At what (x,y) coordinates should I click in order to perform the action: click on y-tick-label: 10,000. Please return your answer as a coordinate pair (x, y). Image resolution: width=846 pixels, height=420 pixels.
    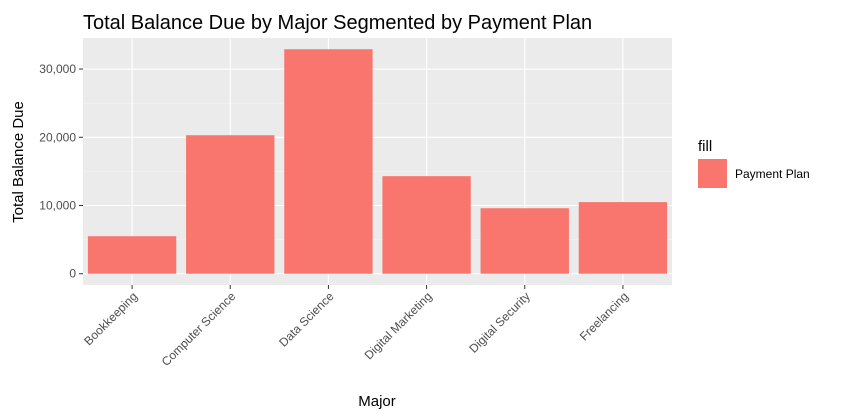
    Looking at the image, I should click on (57, 206).